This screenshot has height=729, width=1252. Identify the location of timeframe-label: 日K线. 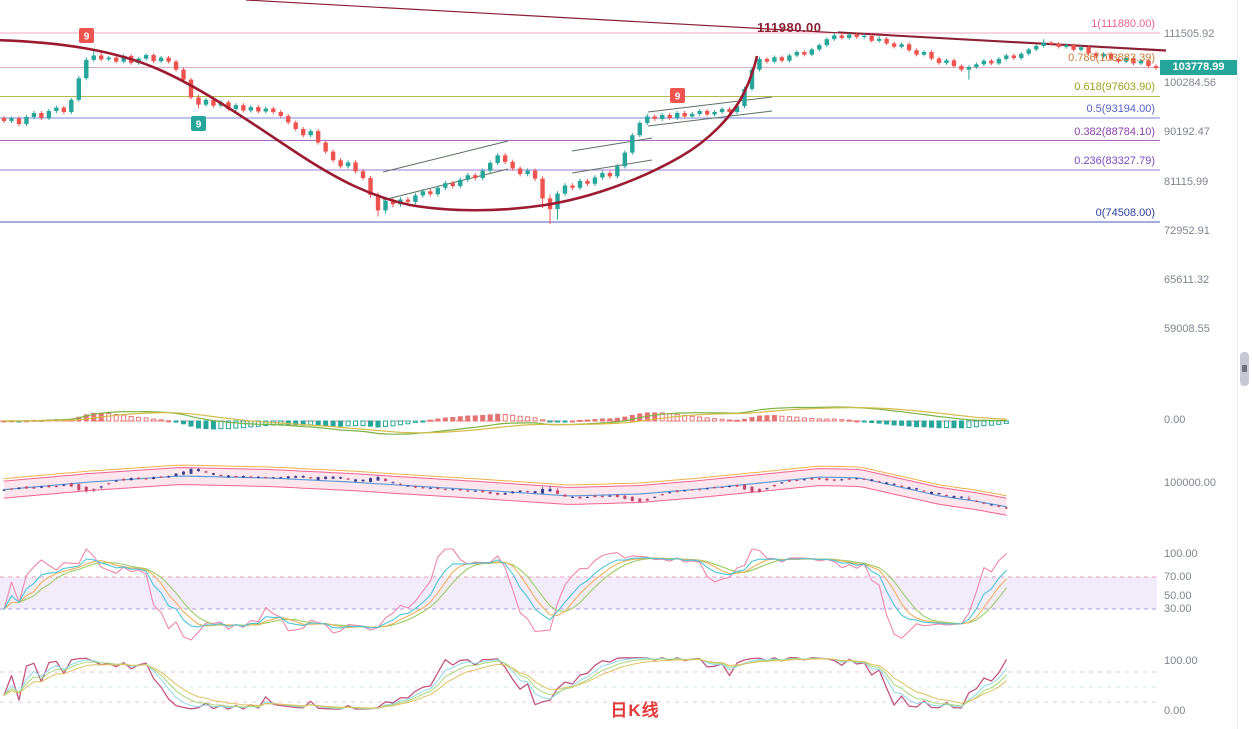
(635, 710).